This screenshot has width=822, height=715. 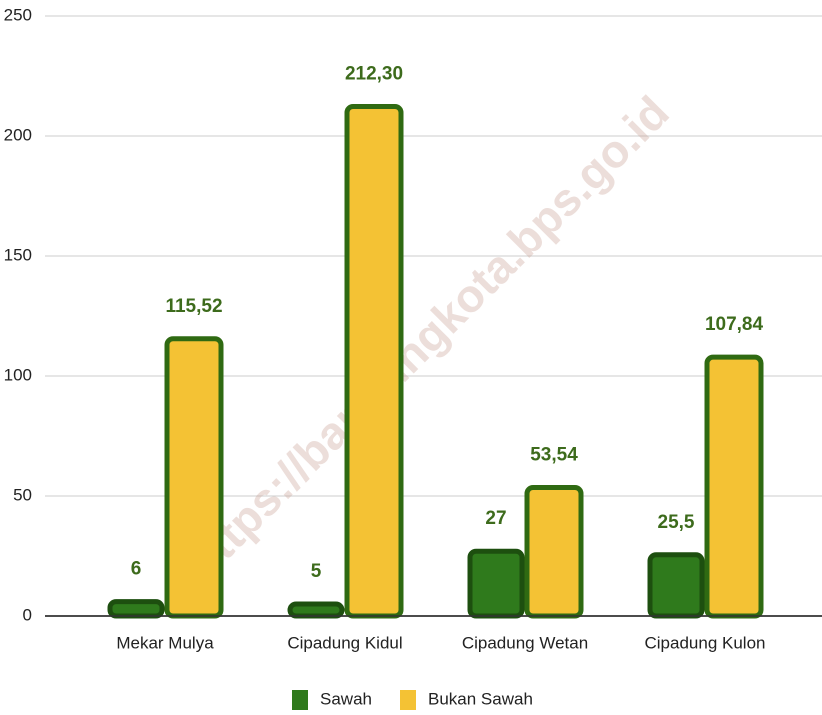 I want to click on y-tick-label: 50, so click(x=22, y=494).